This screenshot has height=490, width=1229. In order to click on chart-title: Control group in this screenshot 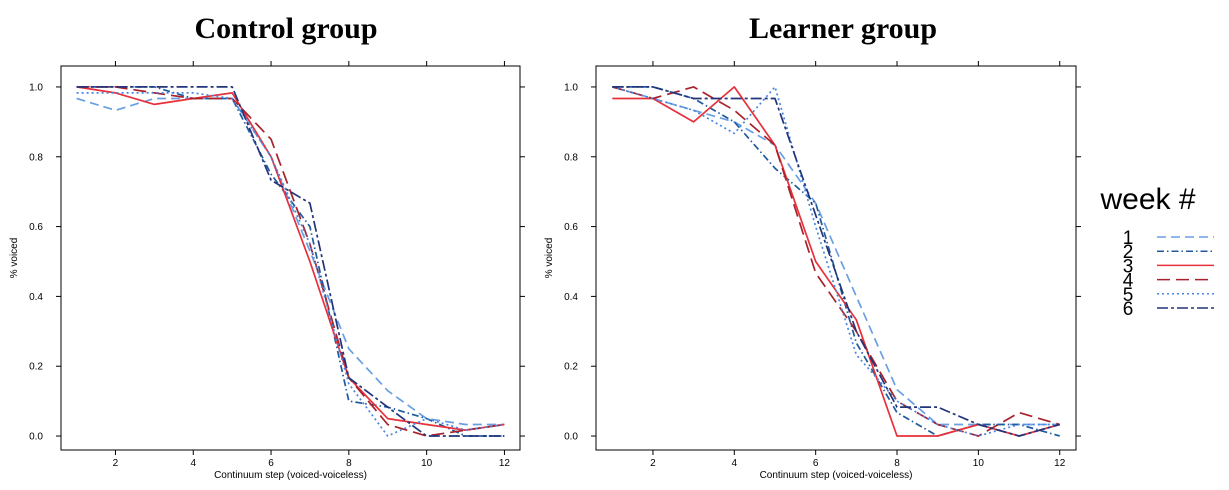, I will do `click(285, 28)`.